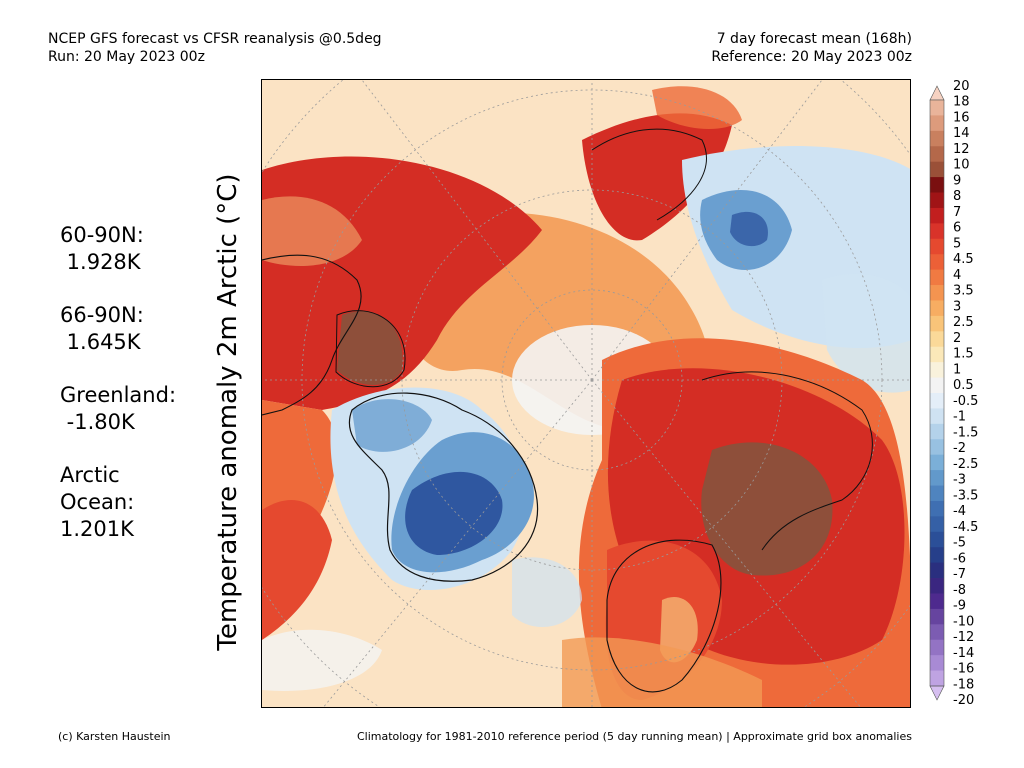 Image resolution: width=1024 pixels, height=768 pixels. Describe the element at coordinates (126, 57) in the screenshot. I see `run-time: Run: 20 May 2023 00z` at that location.